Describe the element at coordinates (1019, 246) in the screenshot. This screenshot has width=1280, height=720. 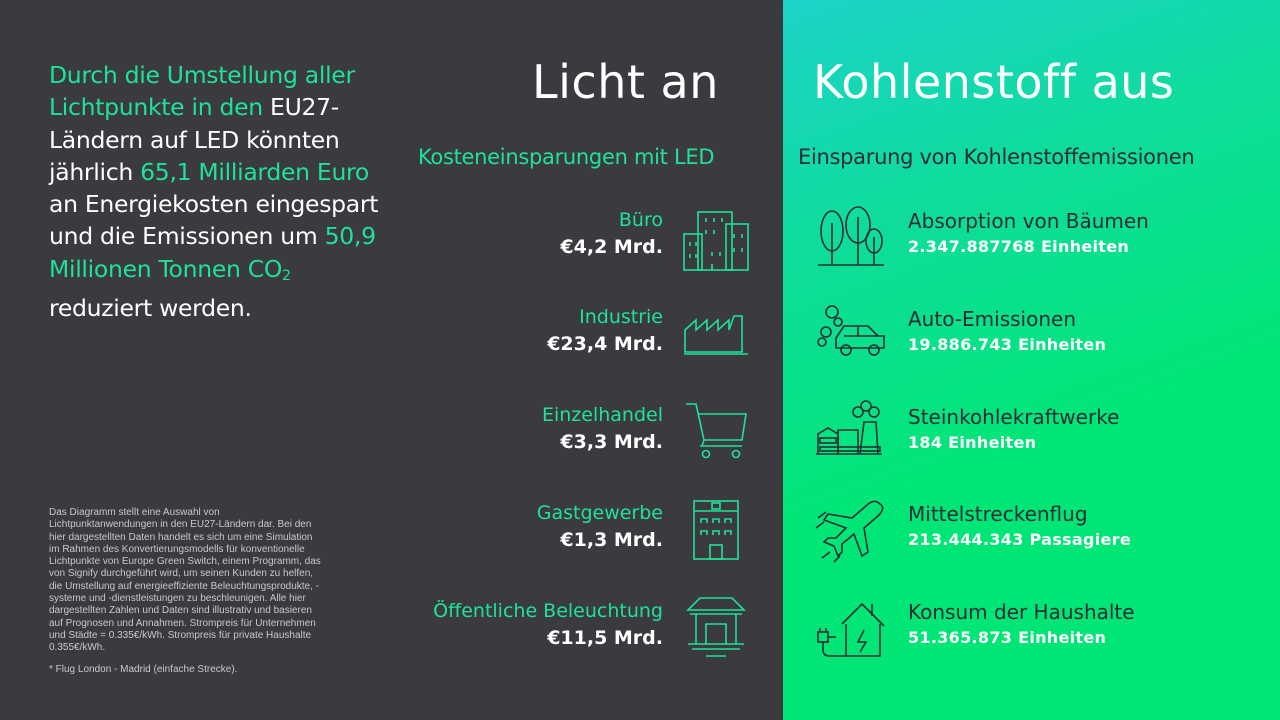
I see `emission-value: 2.347.887768 Einheiten` at that location.